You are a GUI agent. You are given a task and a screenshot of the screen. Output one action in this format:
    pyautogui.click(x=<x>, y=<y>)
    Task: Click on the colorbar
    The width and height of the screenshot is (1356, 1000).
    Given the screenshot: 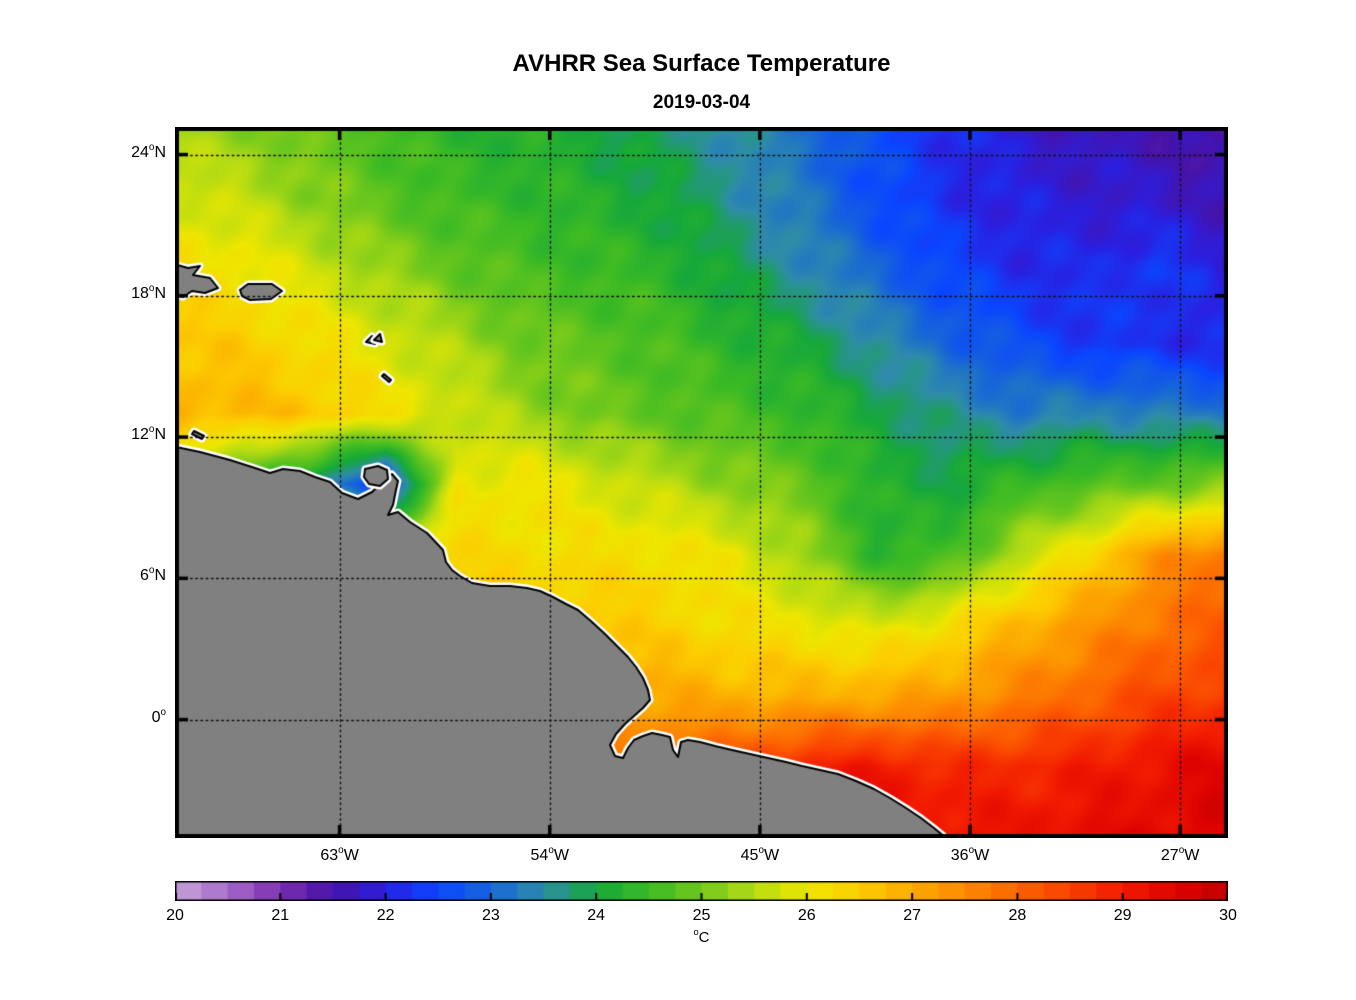 What is the action you would take?
    pyautogui.click(x=701, y=891)
    